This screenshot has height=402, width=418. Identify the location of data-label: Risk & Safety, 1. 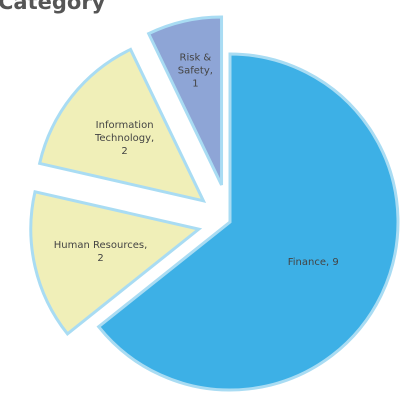
(195, 70).